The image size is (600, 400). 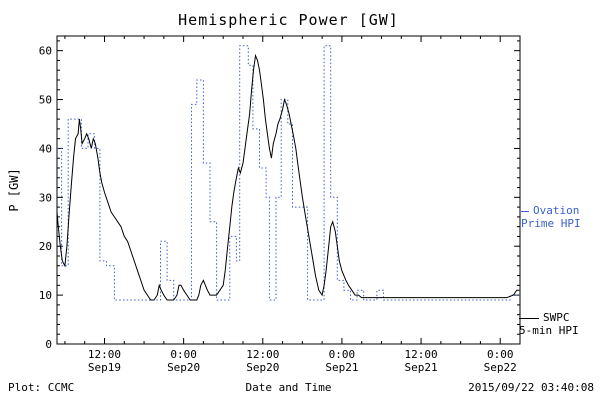 I want to click on y-tick-label: 40, so click(x=45, y=148).